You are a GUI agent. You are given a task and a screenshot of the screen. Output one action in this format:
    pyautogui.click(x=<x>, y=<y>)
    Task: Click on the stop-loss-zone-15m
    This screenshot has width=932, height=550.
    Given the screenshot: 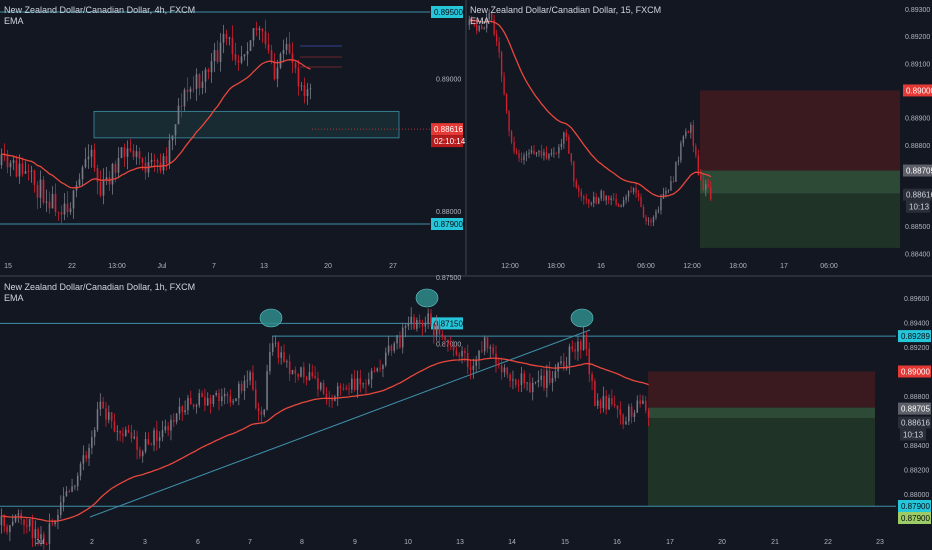 What is the action you would take?
    pyautogui.click(x=800, y=130)
    